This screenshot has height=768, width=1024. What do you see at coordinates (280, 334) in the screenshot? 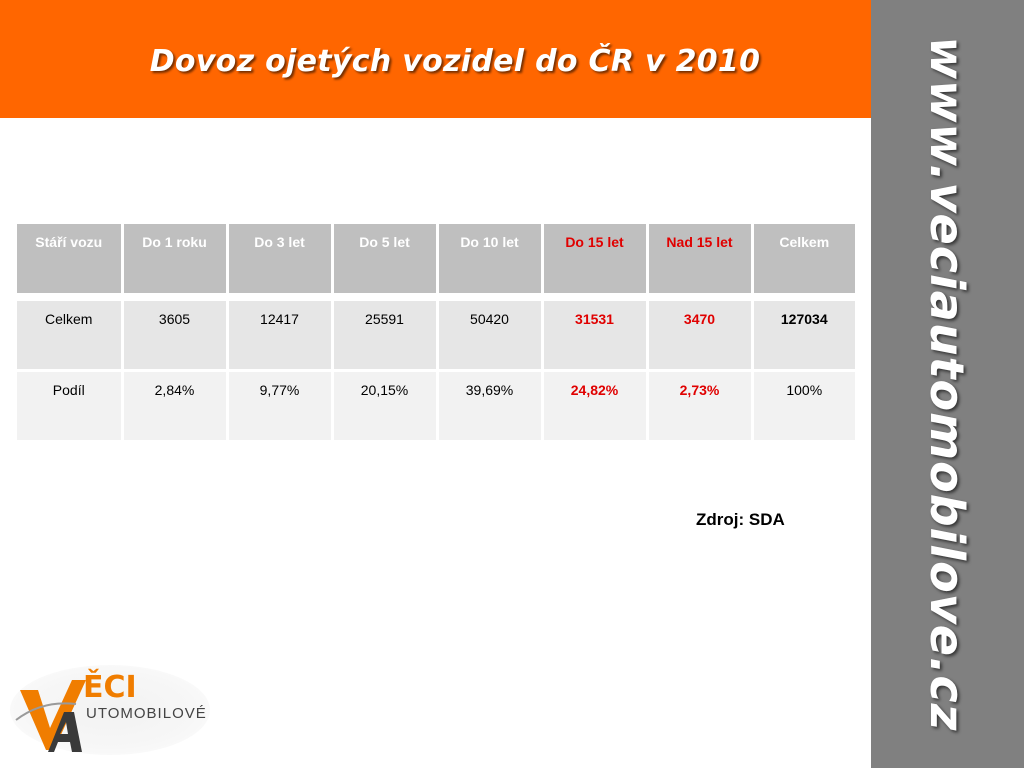
I see `table-cell: 12417` at bounding box center [280, 334].